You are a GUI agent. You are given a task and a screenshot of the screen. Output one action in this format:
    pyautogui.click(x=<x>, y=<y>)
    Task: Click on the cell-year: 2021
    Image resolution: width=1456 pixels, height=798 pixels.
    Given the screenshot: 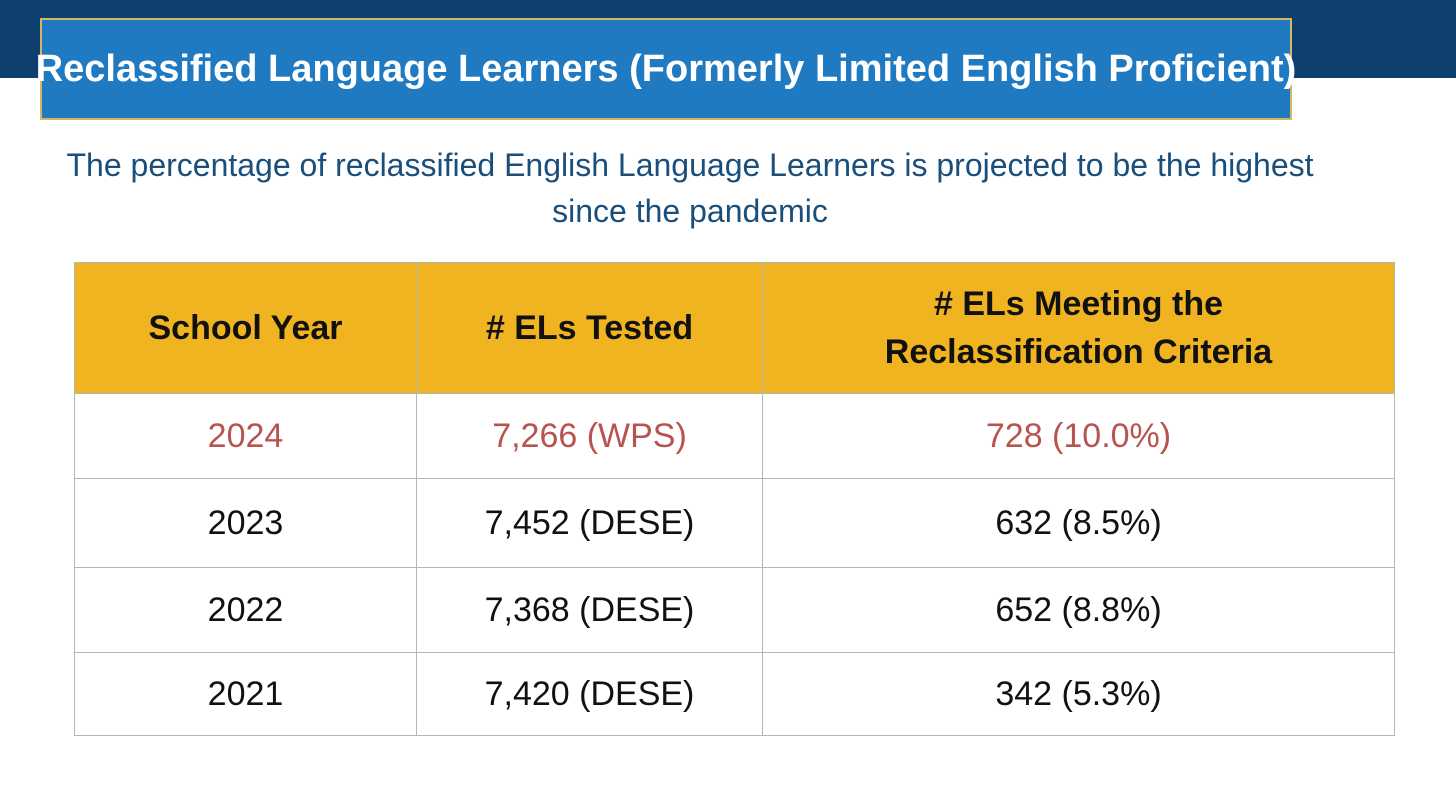 What is the action you would take?
    pyautogui.click(x=245, y=694)
    